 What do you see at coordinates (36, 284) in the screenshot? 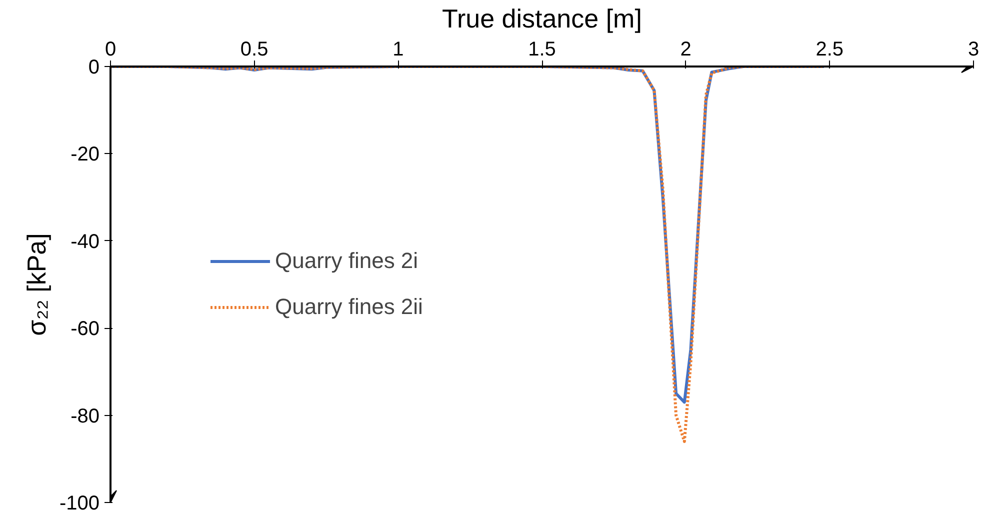
I see `y-axis-title: σ₂₂ [kPa]` at bounding box center [36, 284].